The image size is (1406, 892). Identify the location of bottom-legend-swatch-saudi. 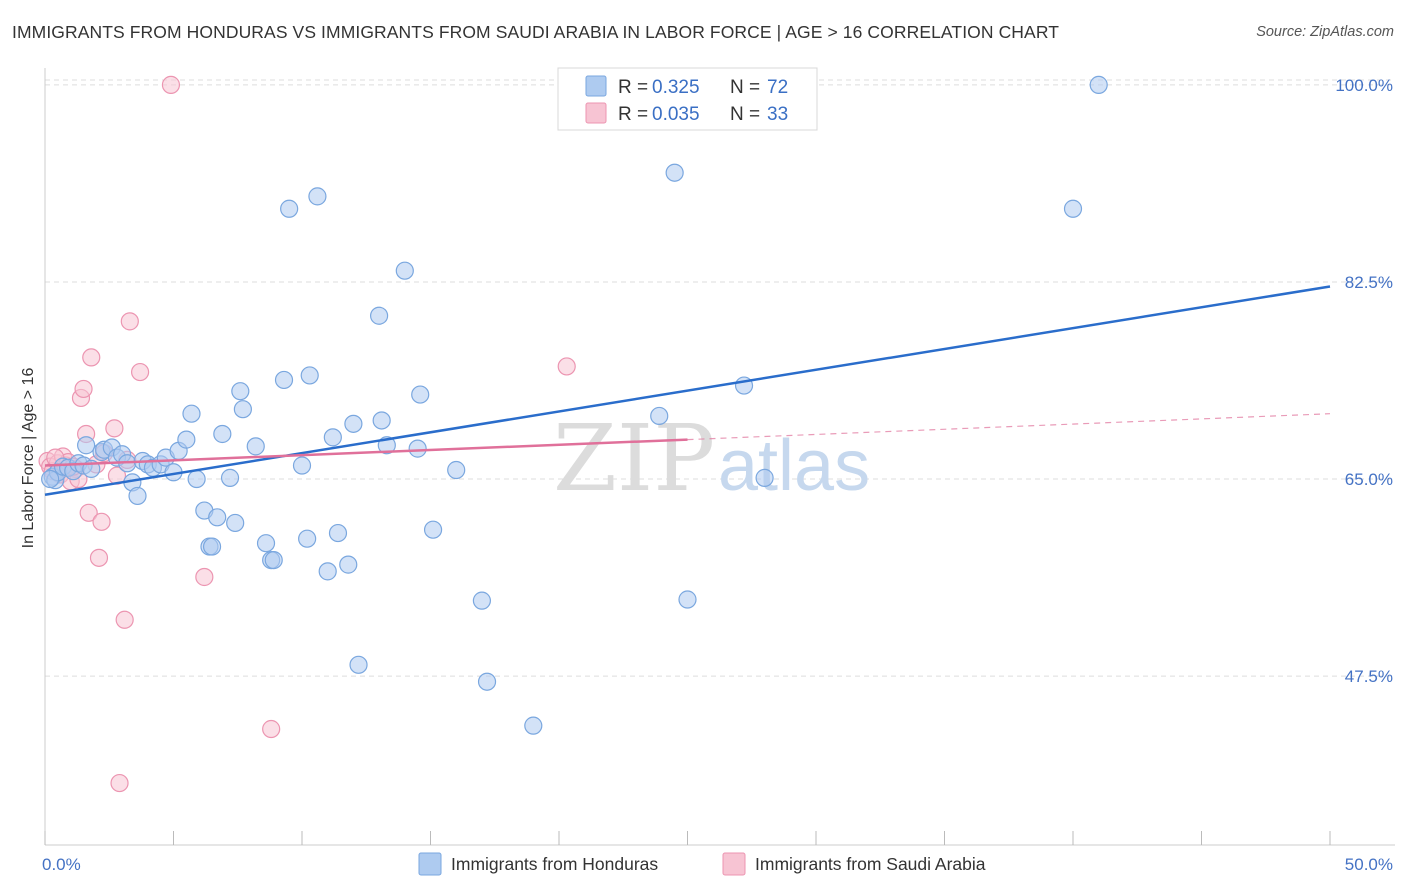
(734, 864).